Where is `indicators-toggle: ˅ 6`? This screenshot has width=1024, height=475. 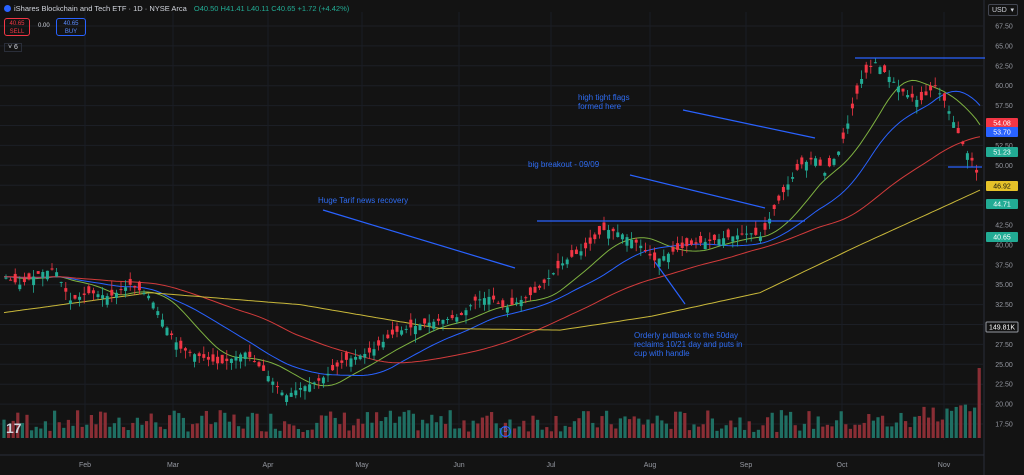
indicators-toggle: ˅ 6 is located at coordinates (13, 47).